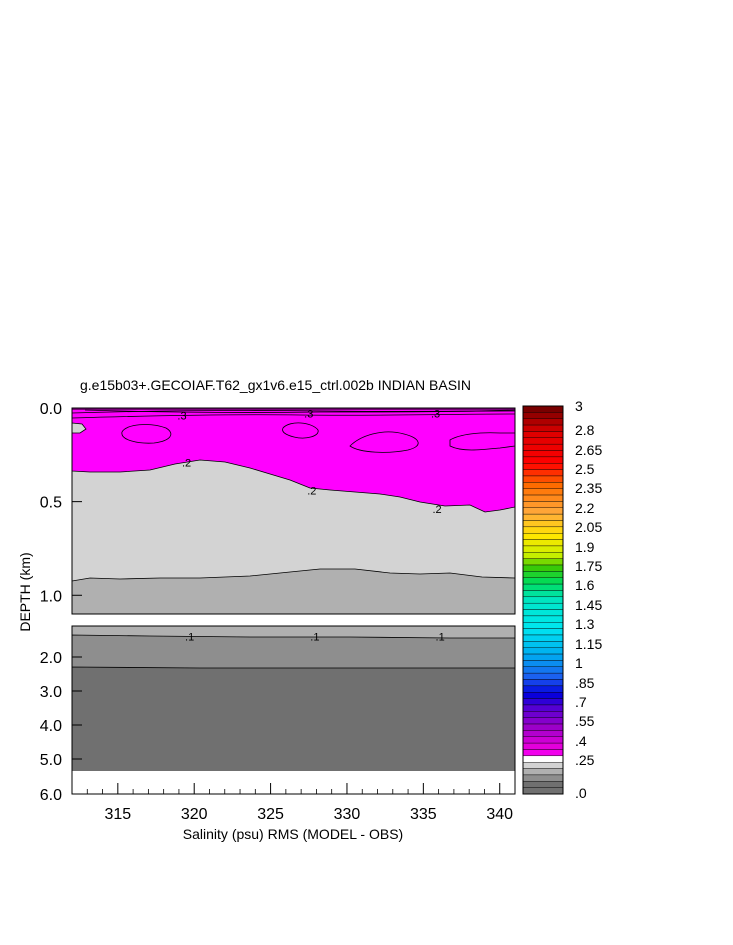 The width and height of the screenshot is (733, 945). I want to click on upper-panel, so click(293, 511).